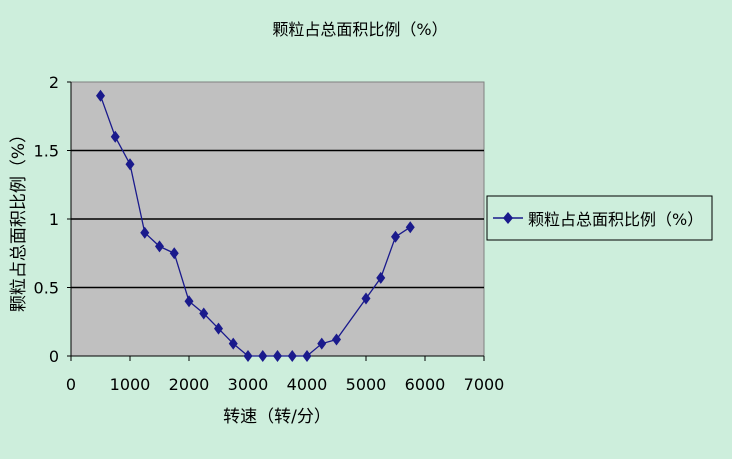 Image resolution: width=732 pixels, height=459 pixels. Describe the element at coordinates (46, 151) in the screenshot. I see `y-tick-label: 1.5` at that location.